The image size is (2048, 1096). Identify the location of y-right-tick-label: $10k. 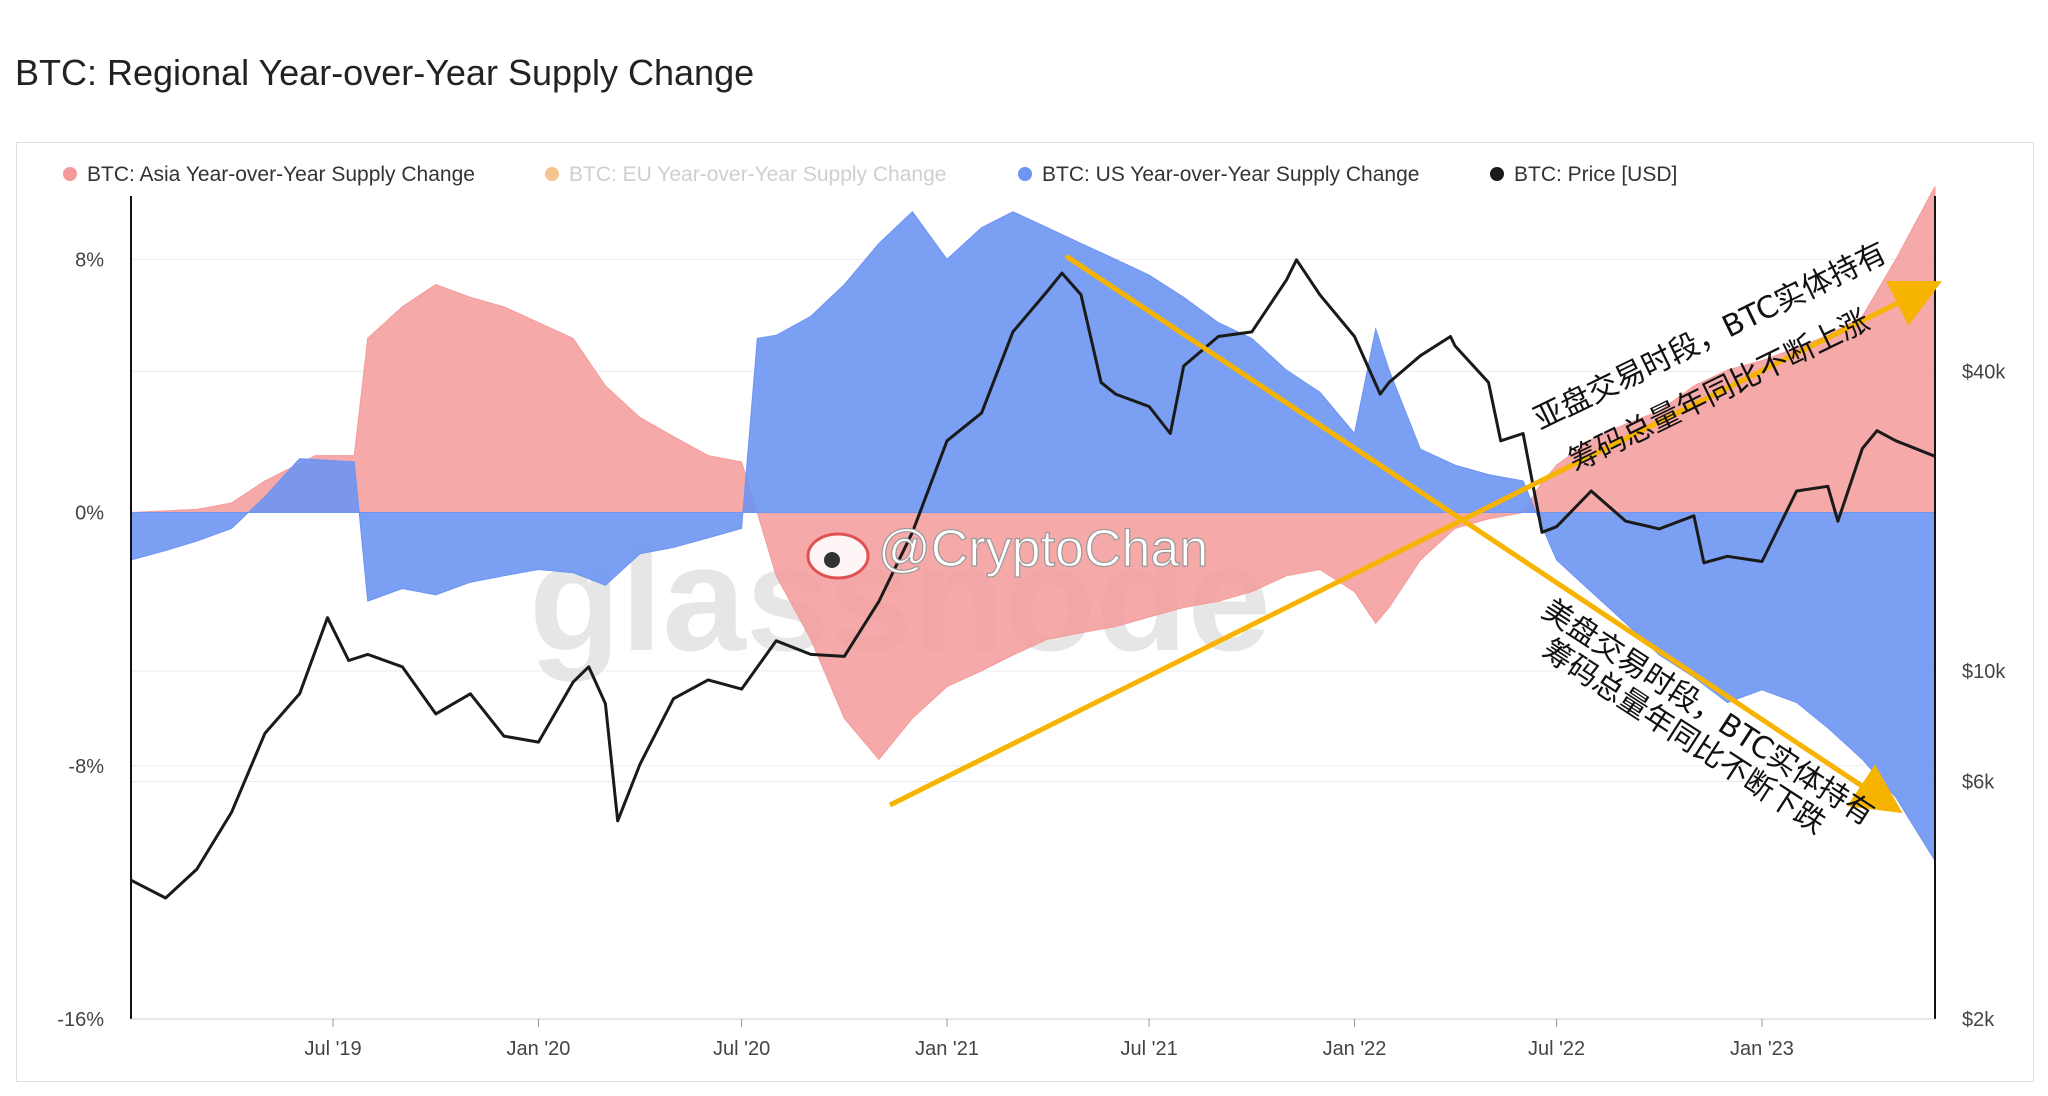
(1984, 672).